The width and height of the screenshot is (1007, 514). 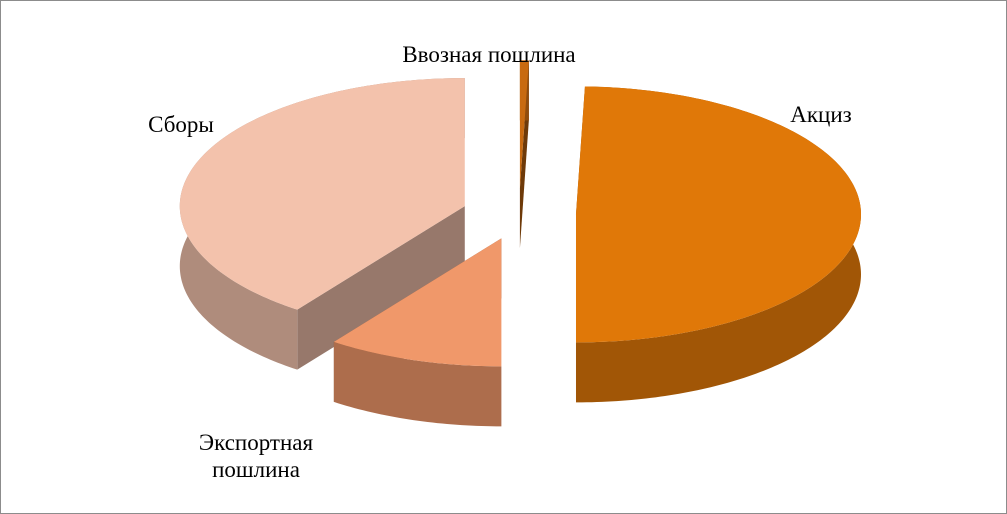 What do you see at coordinates (821, 114) in the screenshot?
I see `slice-label: Акциз` at bounding box center [821, 114].